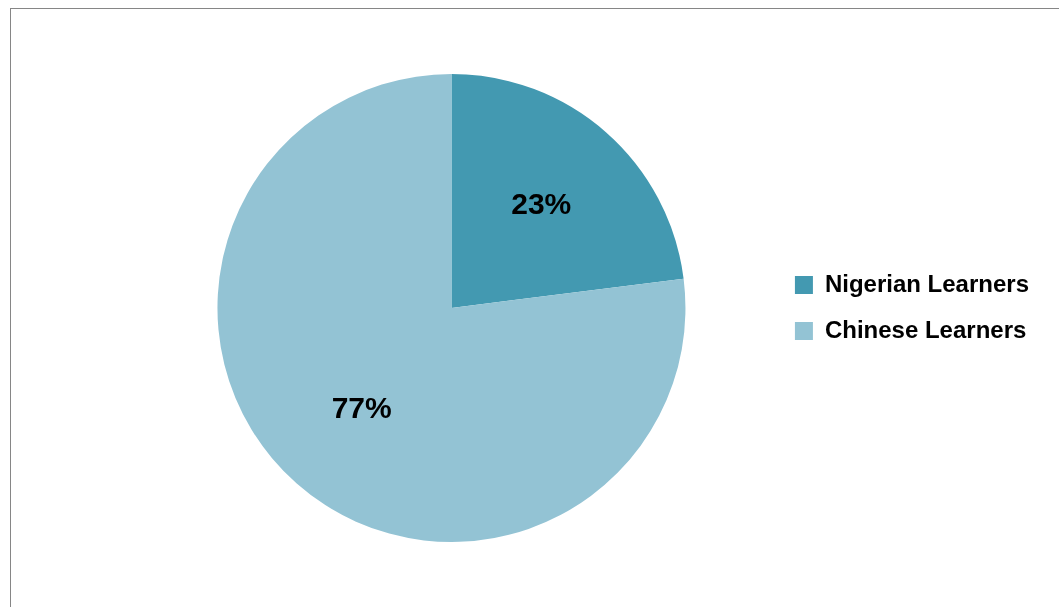 The width and height of the screenshot is (1059, 607). What do you see at coordinates (925, 329) in the screenshot?
I see `legend-label: Chinese Learners` at bounding box center [925, 329].